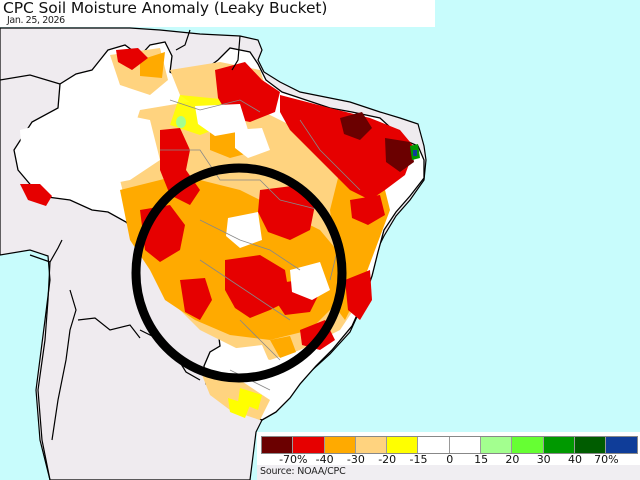 Image resolution: width=640 pixels, height=480 pixels. I want to click on legend-label: 30, so click(543, 459).